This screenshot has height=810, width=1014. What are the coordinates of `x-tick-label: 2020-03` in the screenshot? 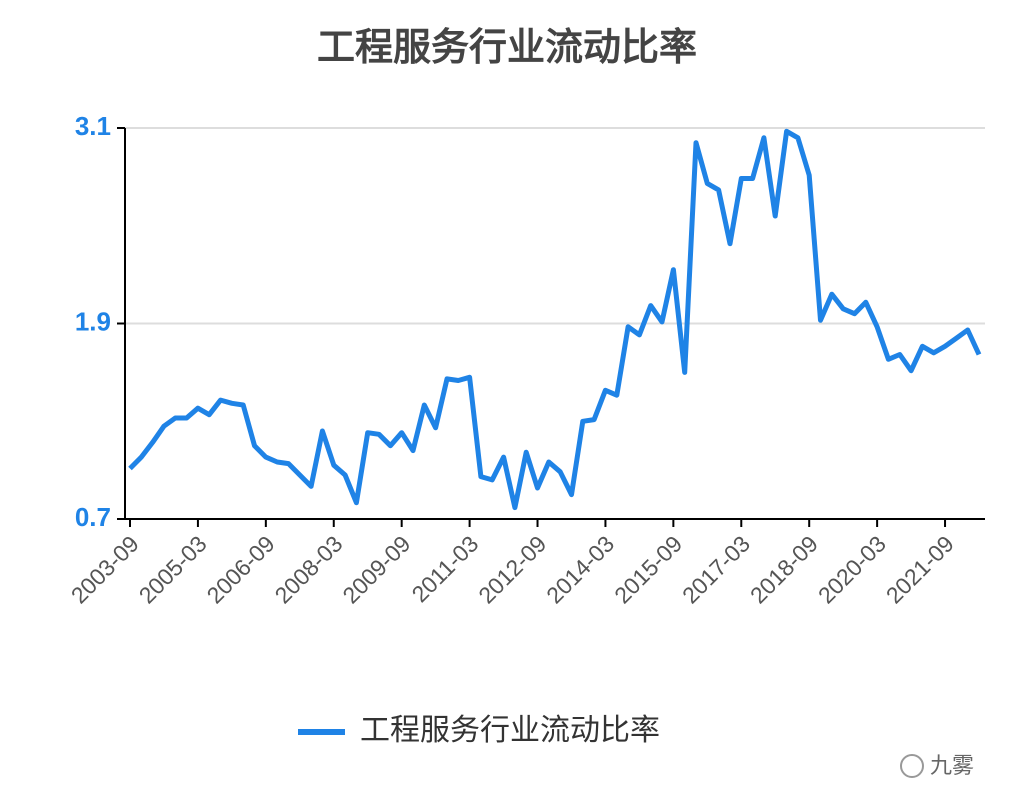 It's located at (852, 569).